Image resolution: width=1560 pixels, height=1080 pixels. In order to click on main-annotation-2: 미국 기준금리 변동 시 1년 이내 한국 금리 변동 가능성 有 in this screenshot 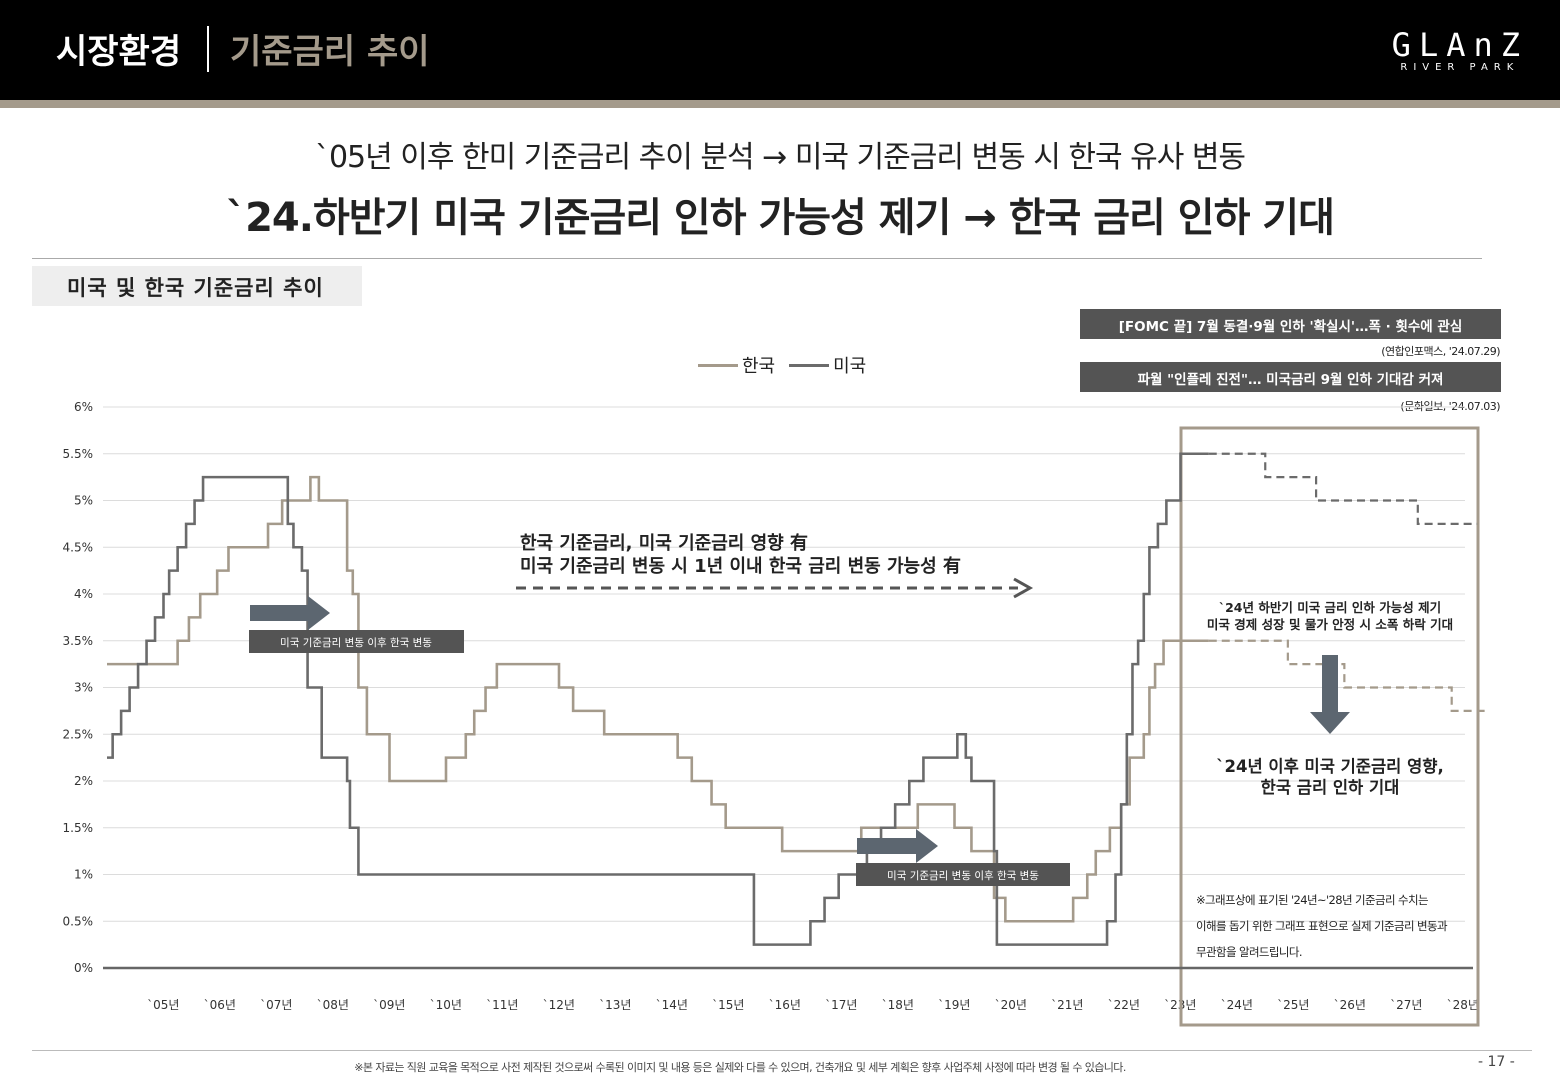, I will do `click(740, 566)`.